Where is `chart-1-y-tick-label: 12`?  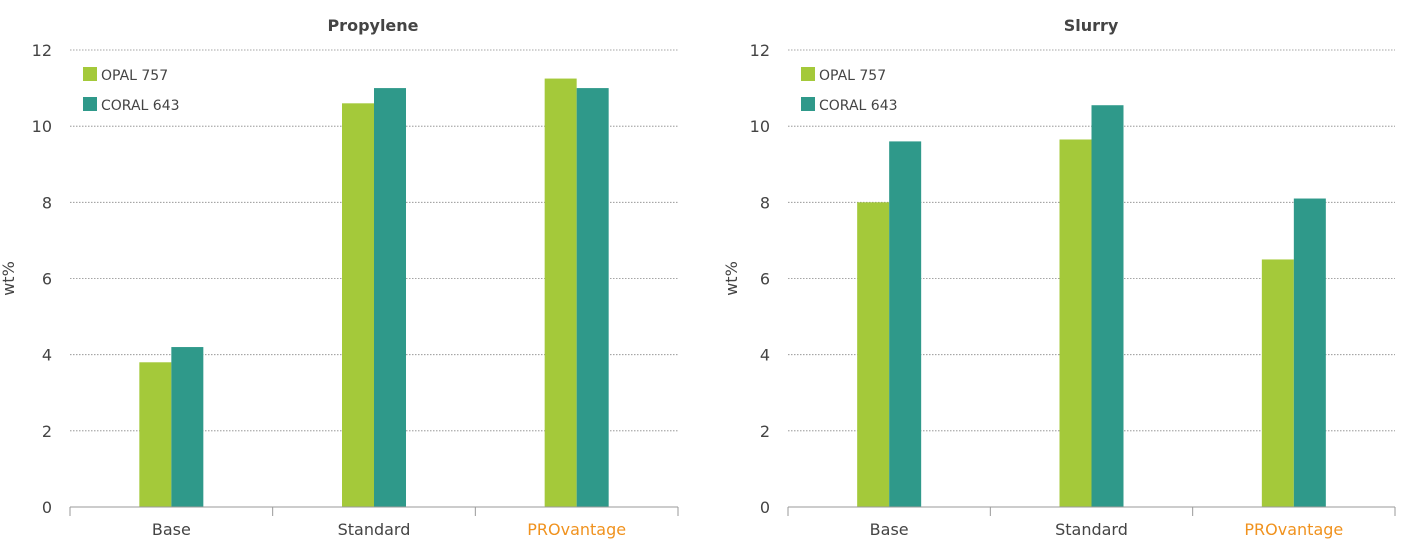 chart-1-y-tick-label: 12 is located at coordinates (760, 50).